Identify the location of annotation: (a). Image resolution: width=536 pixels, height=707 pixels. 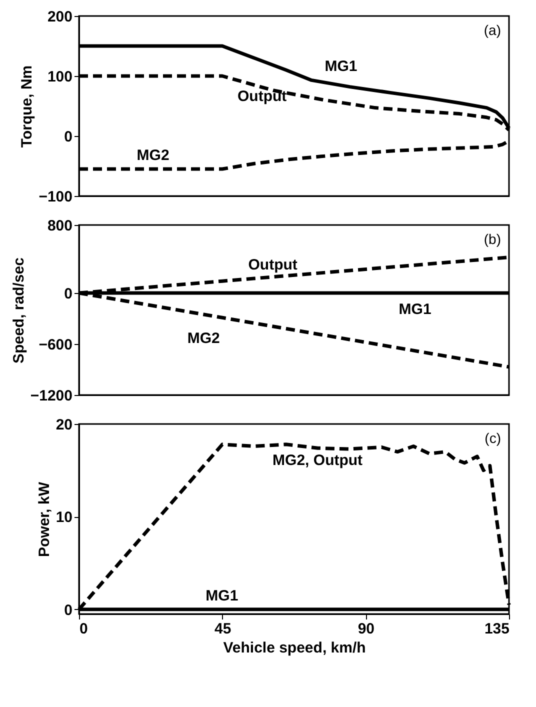
(492, 30).